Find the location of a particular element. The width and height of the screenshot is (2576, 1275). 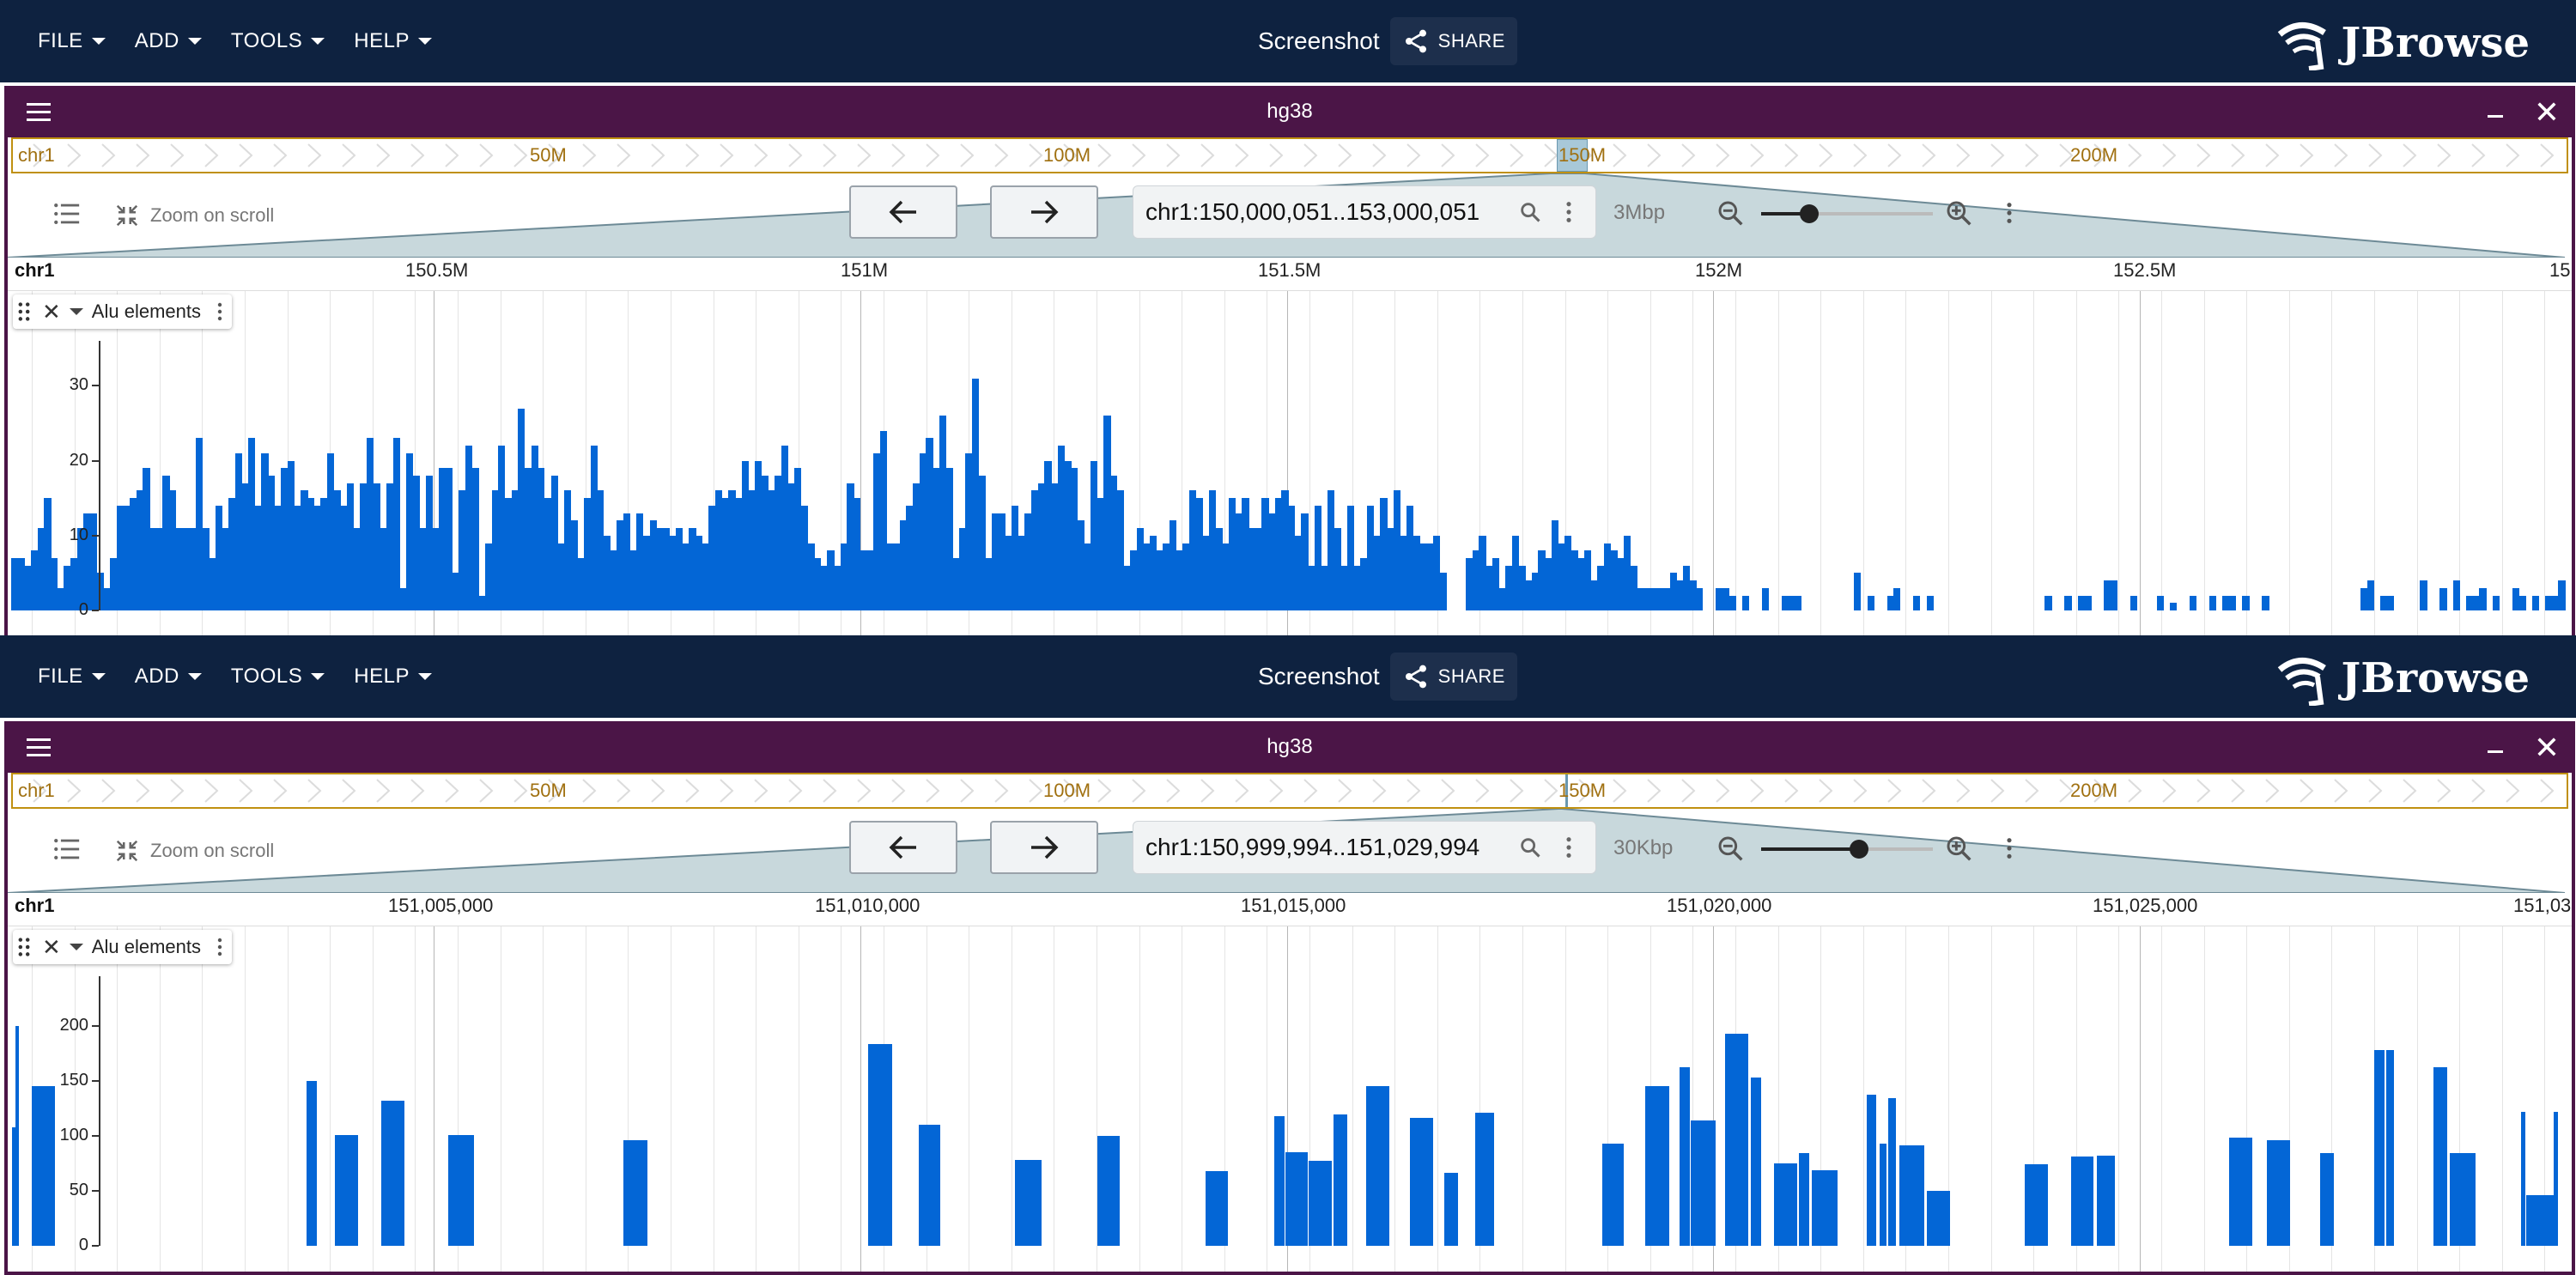

minimize-icon is located at coordinates (2495, 752).